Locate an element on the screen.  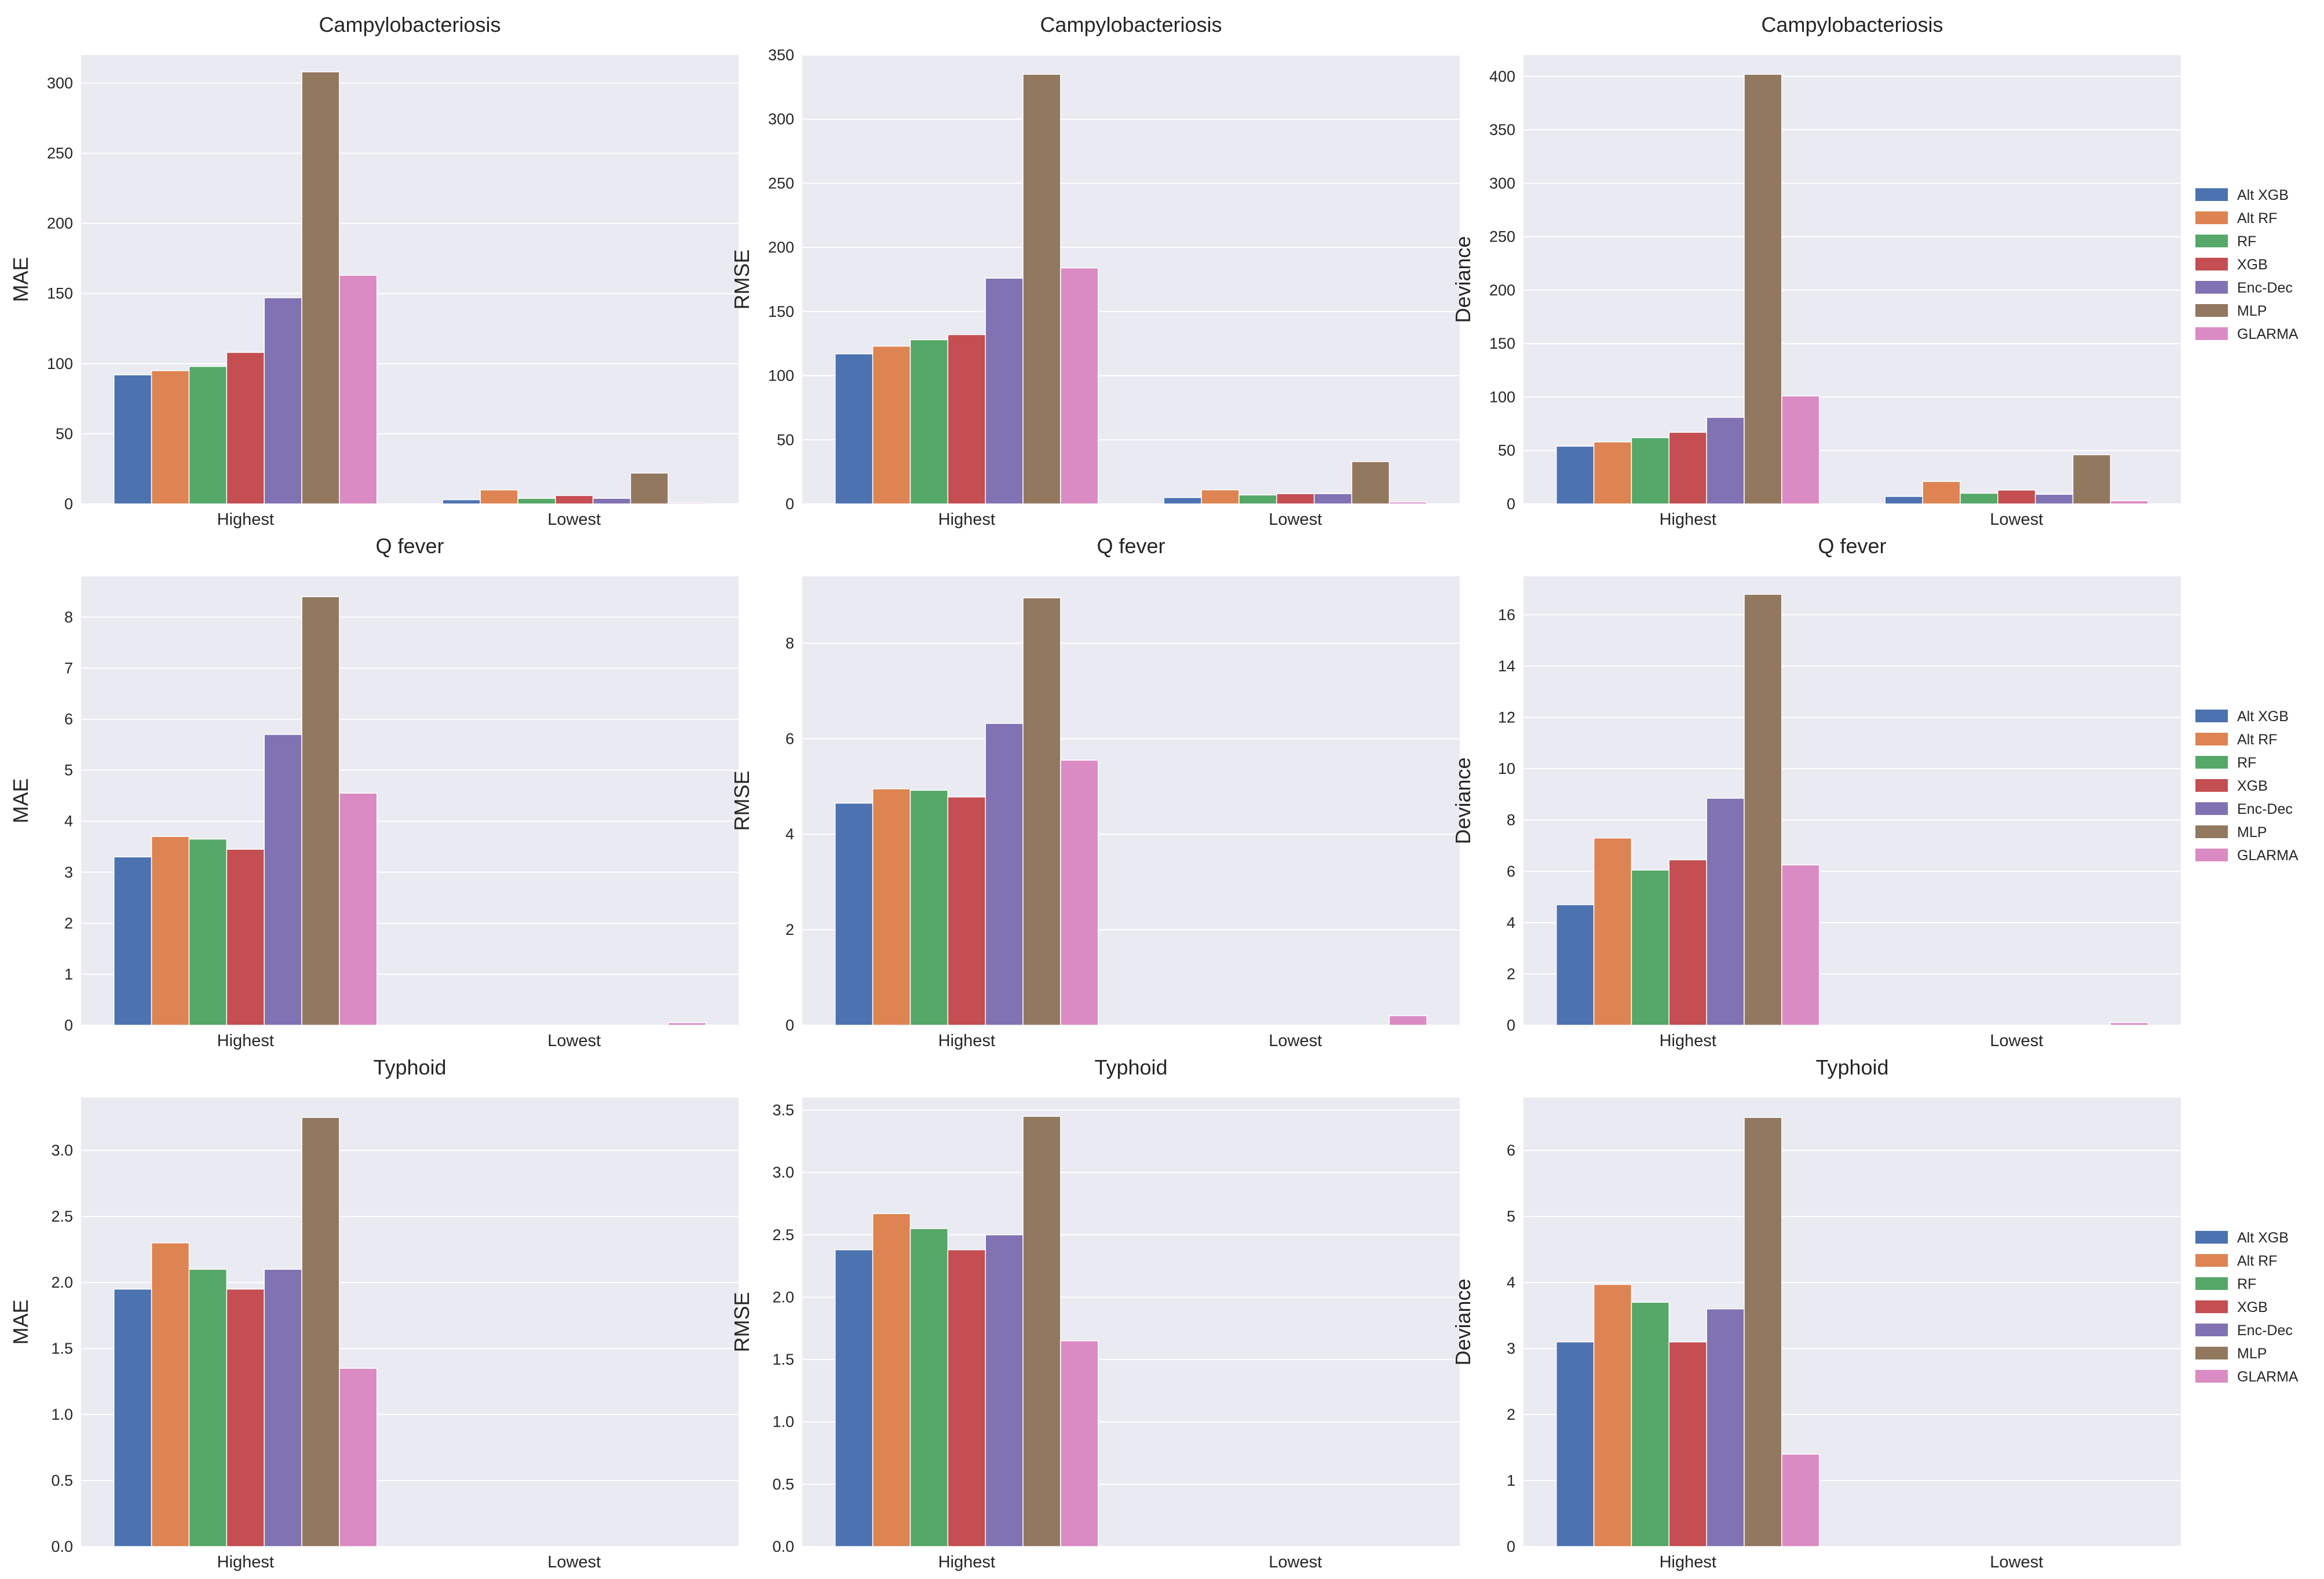
y-tick-label: 0.5 is located at coordinates (62, 1480).